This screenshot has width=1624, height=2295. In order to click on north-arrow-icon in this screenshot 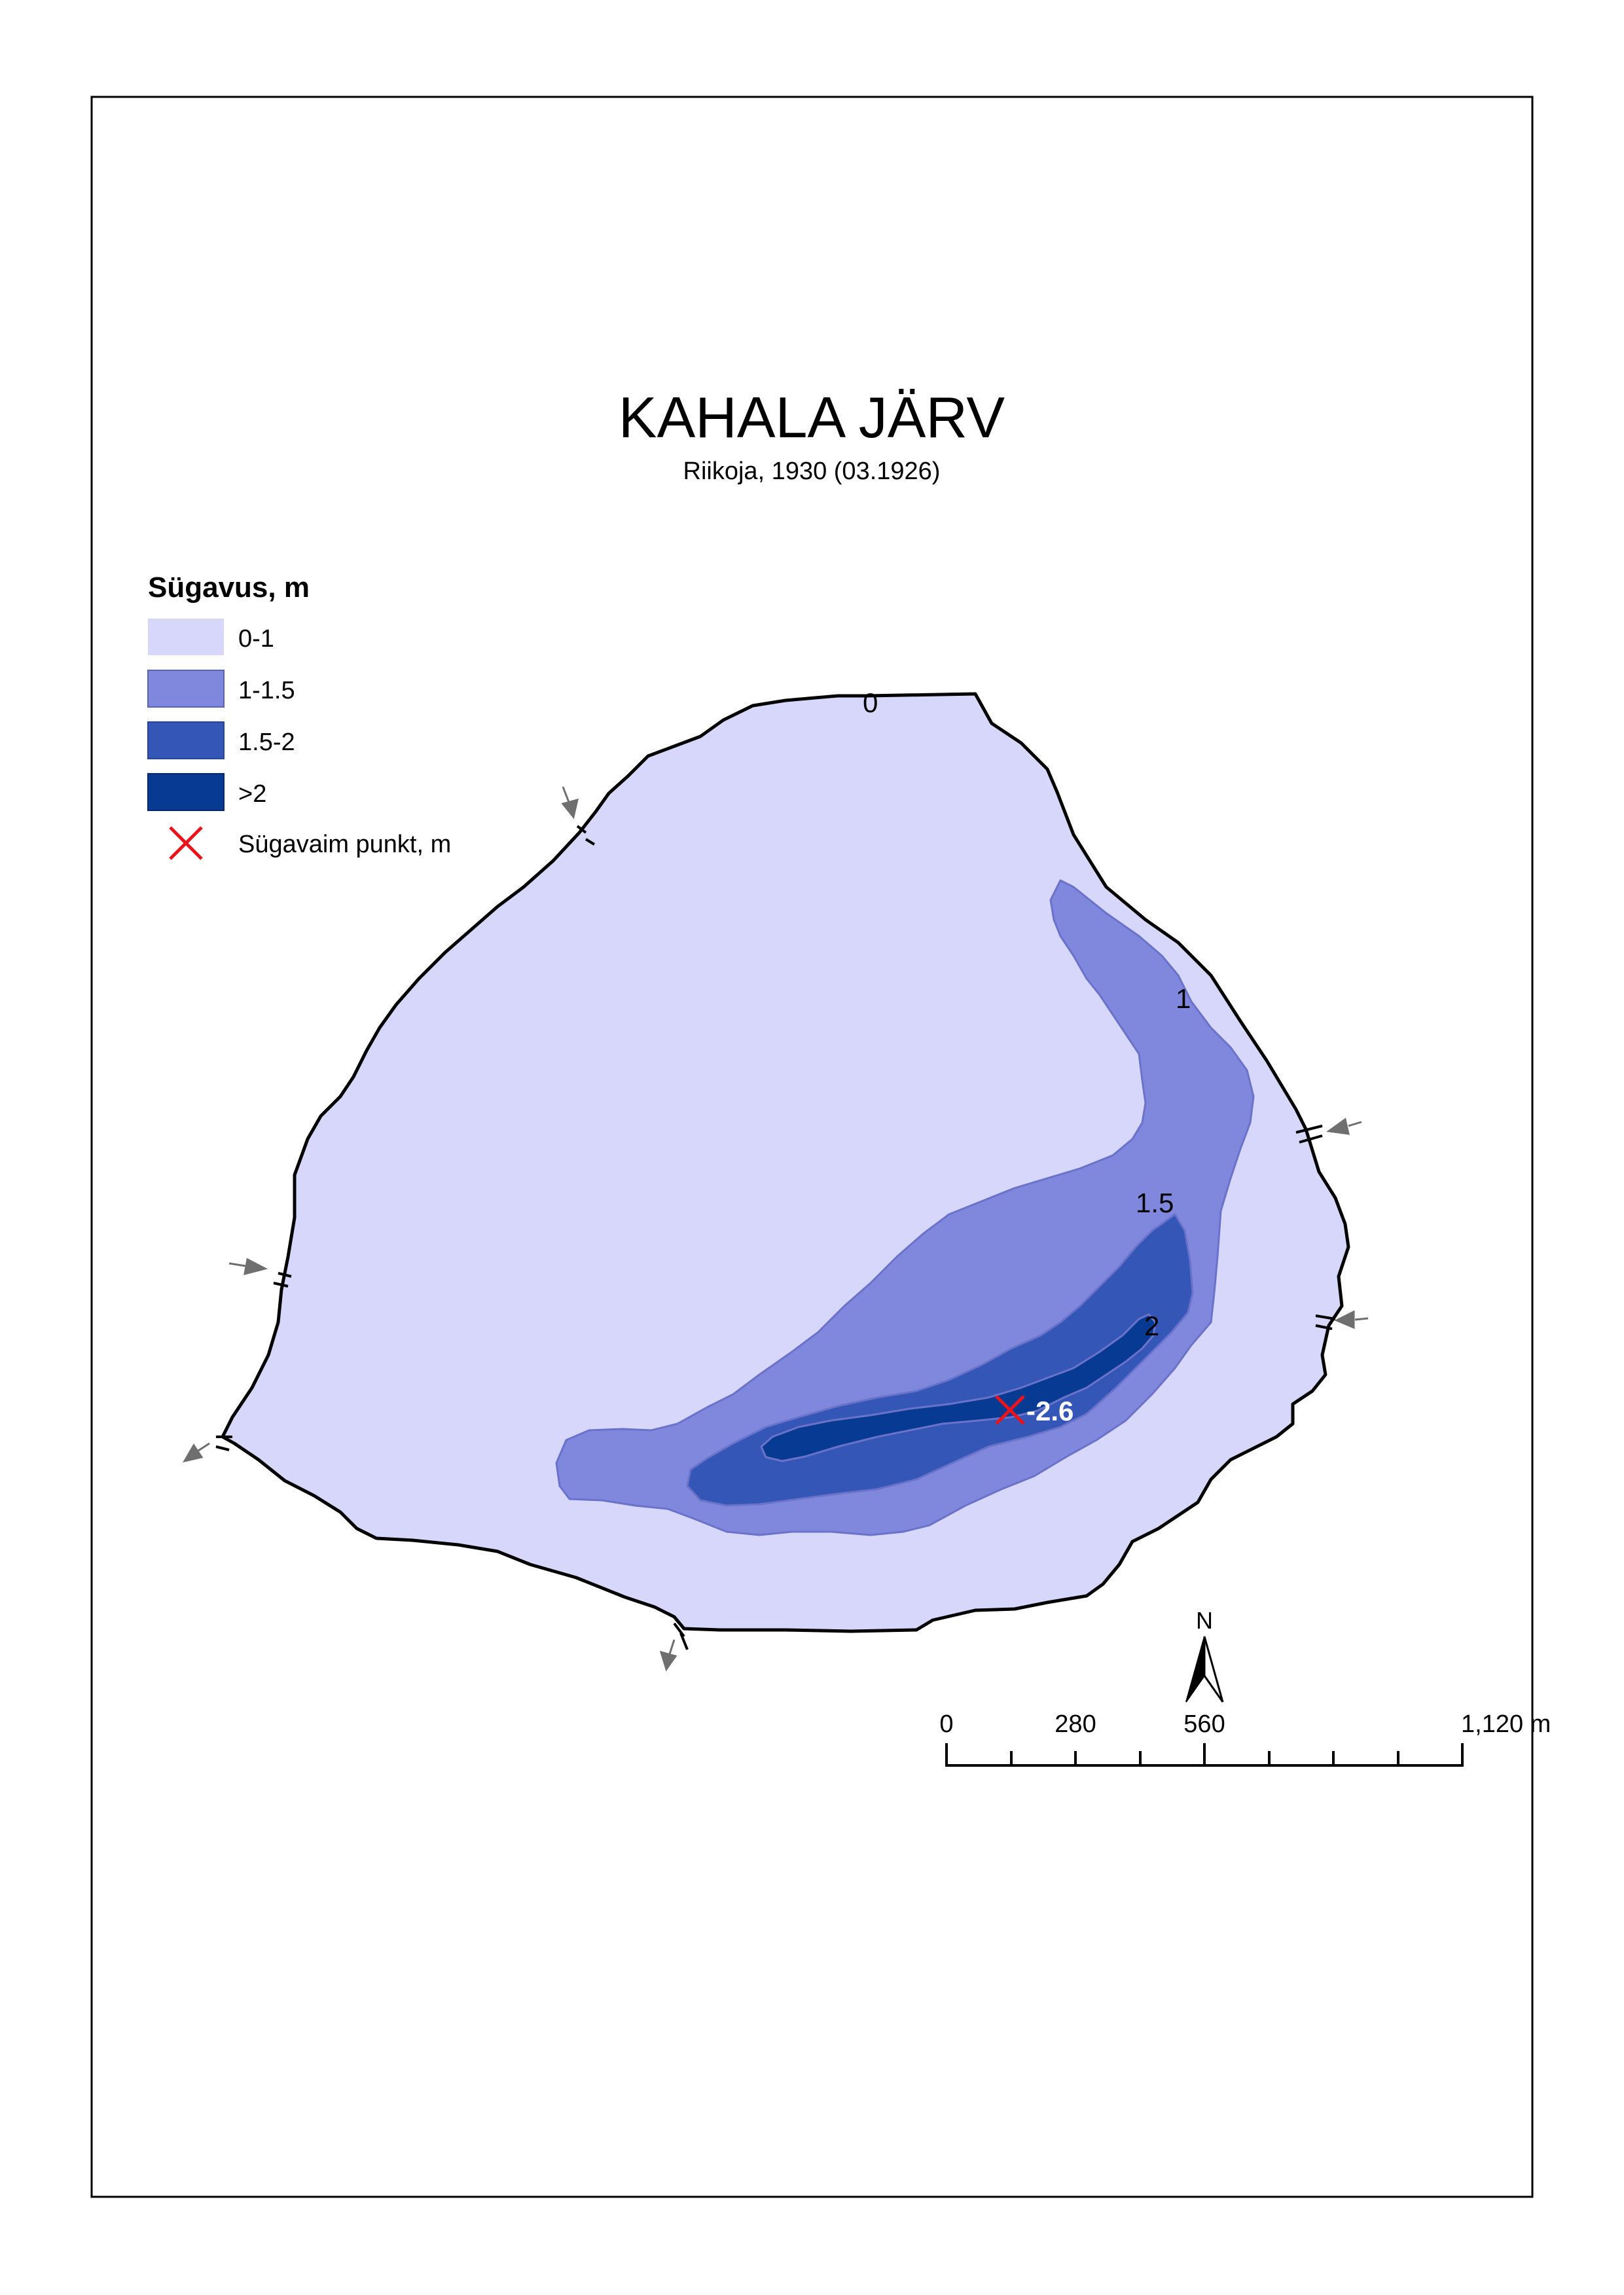, I will do `click(1204, 1670)`.